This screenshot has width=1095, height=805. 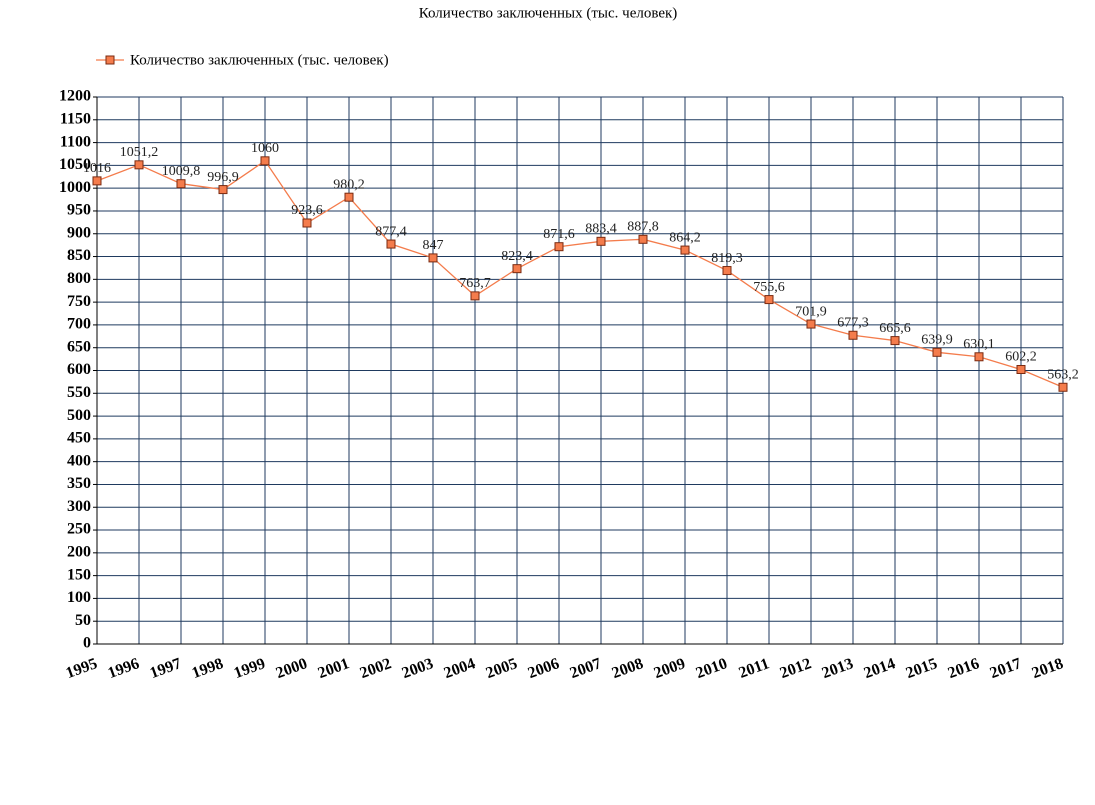 What do you see at coordinates (110, 60) in the screenshot?
I see `legend-marker` at bounding box center [110, 60].